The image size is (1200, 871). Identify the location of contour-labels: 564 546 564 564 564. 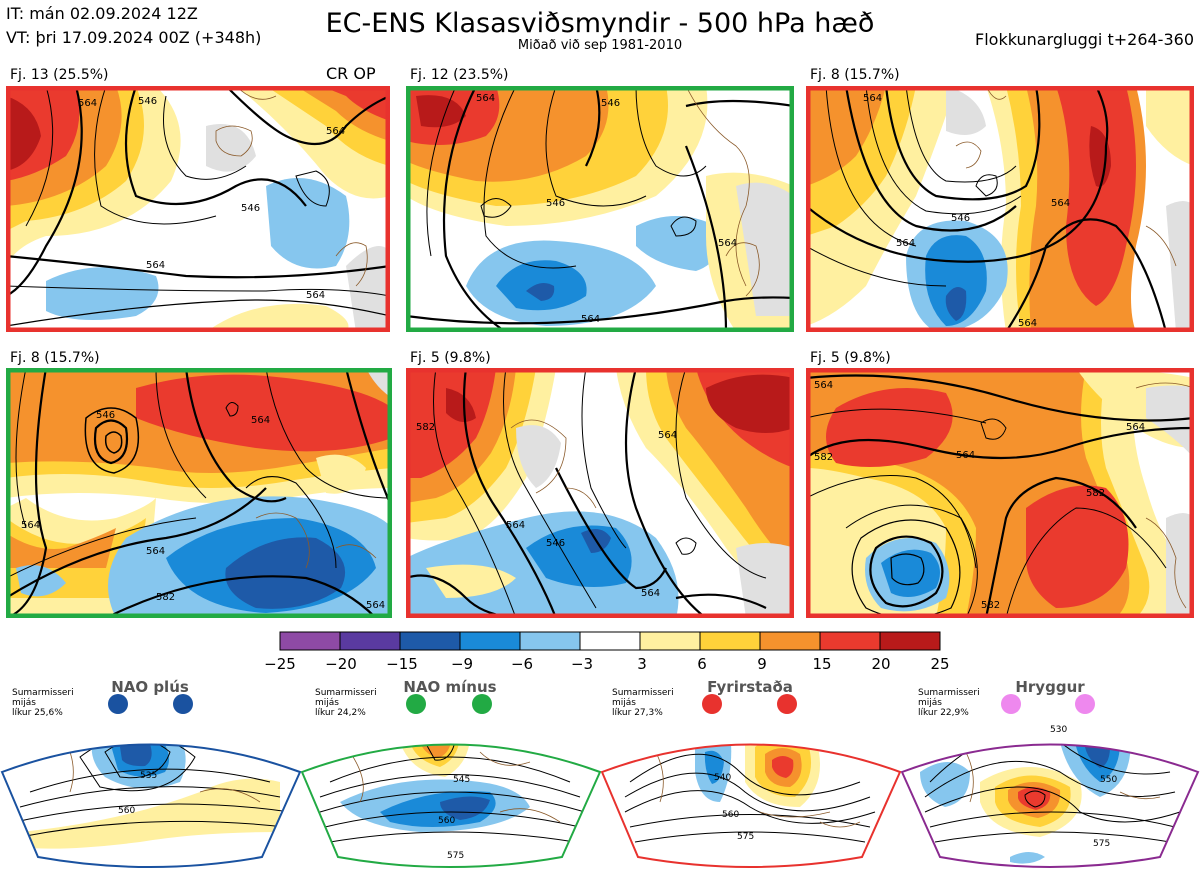
(966, 211).